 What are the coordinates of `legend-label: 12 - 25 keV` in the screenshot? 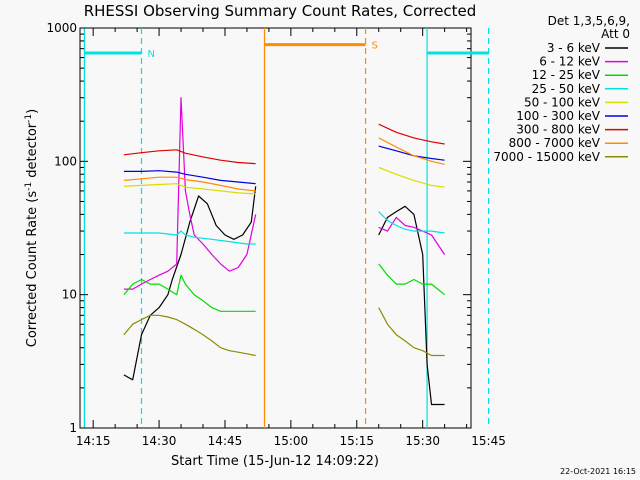 It's located at (566, 75).